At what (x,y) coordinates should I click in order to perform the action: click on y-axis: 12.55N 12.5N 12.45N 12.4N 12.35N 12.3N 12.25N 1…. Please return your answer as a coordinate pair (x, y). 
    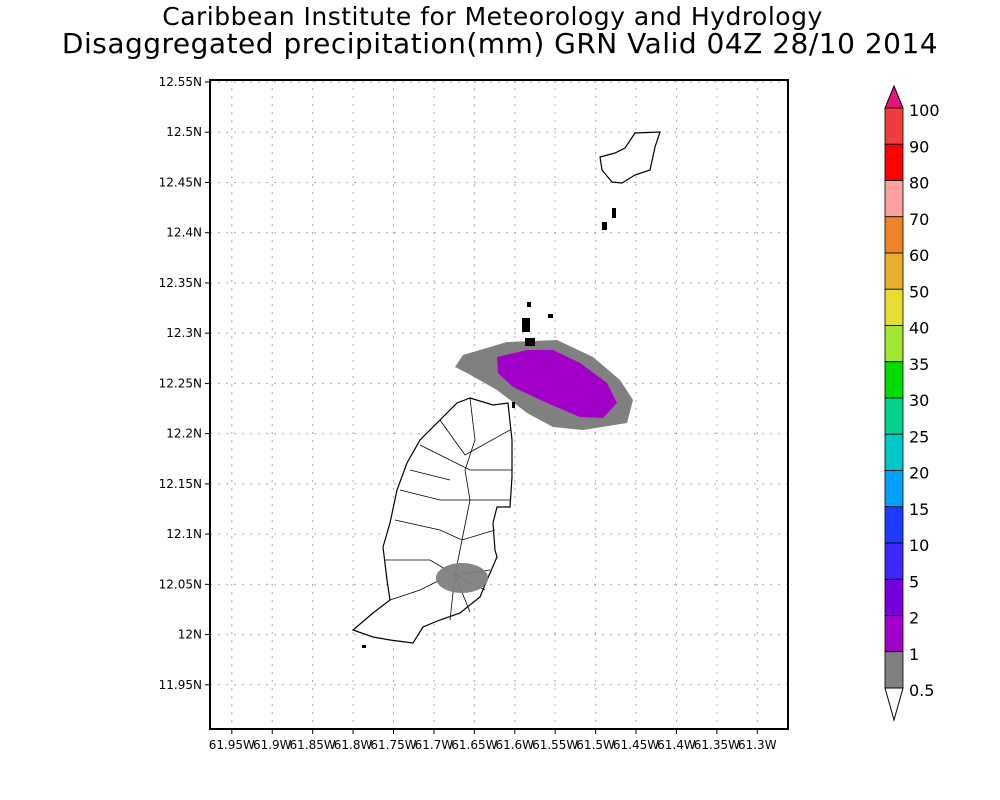
    Looking at the image, I should click on (184, 383).